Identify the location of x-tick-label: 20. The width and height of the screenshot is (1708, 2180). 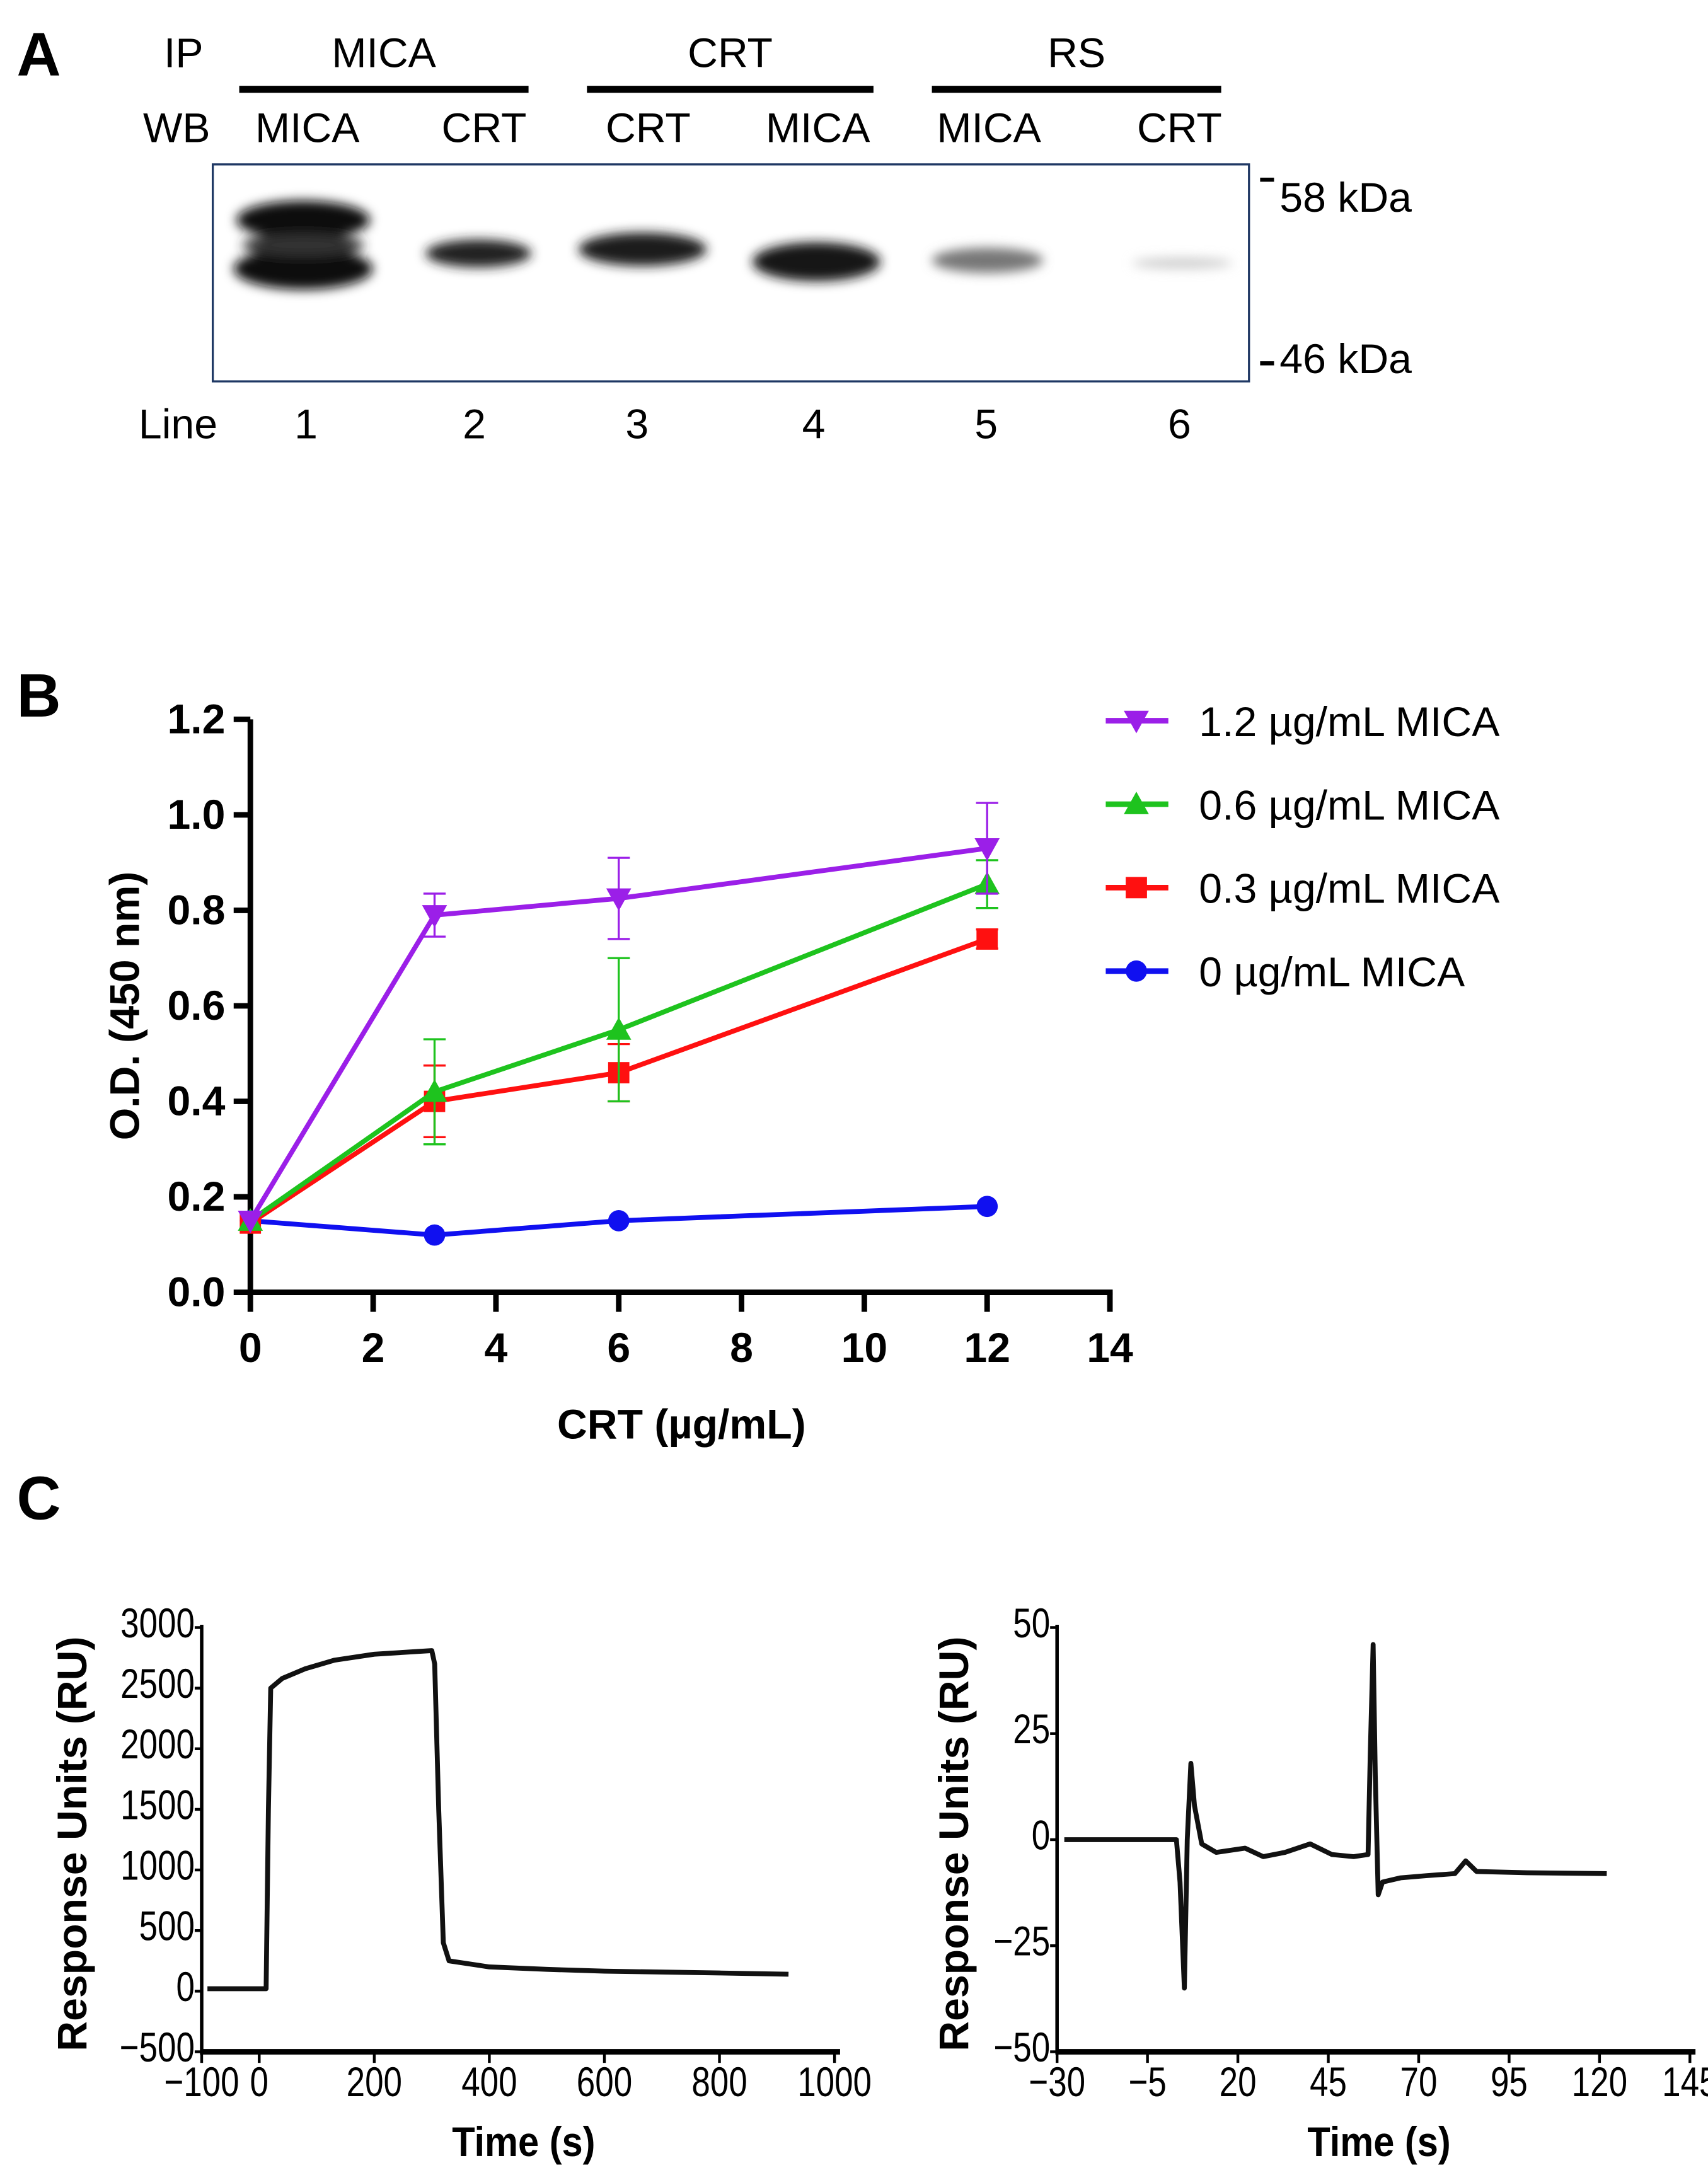
(1239, 2082).